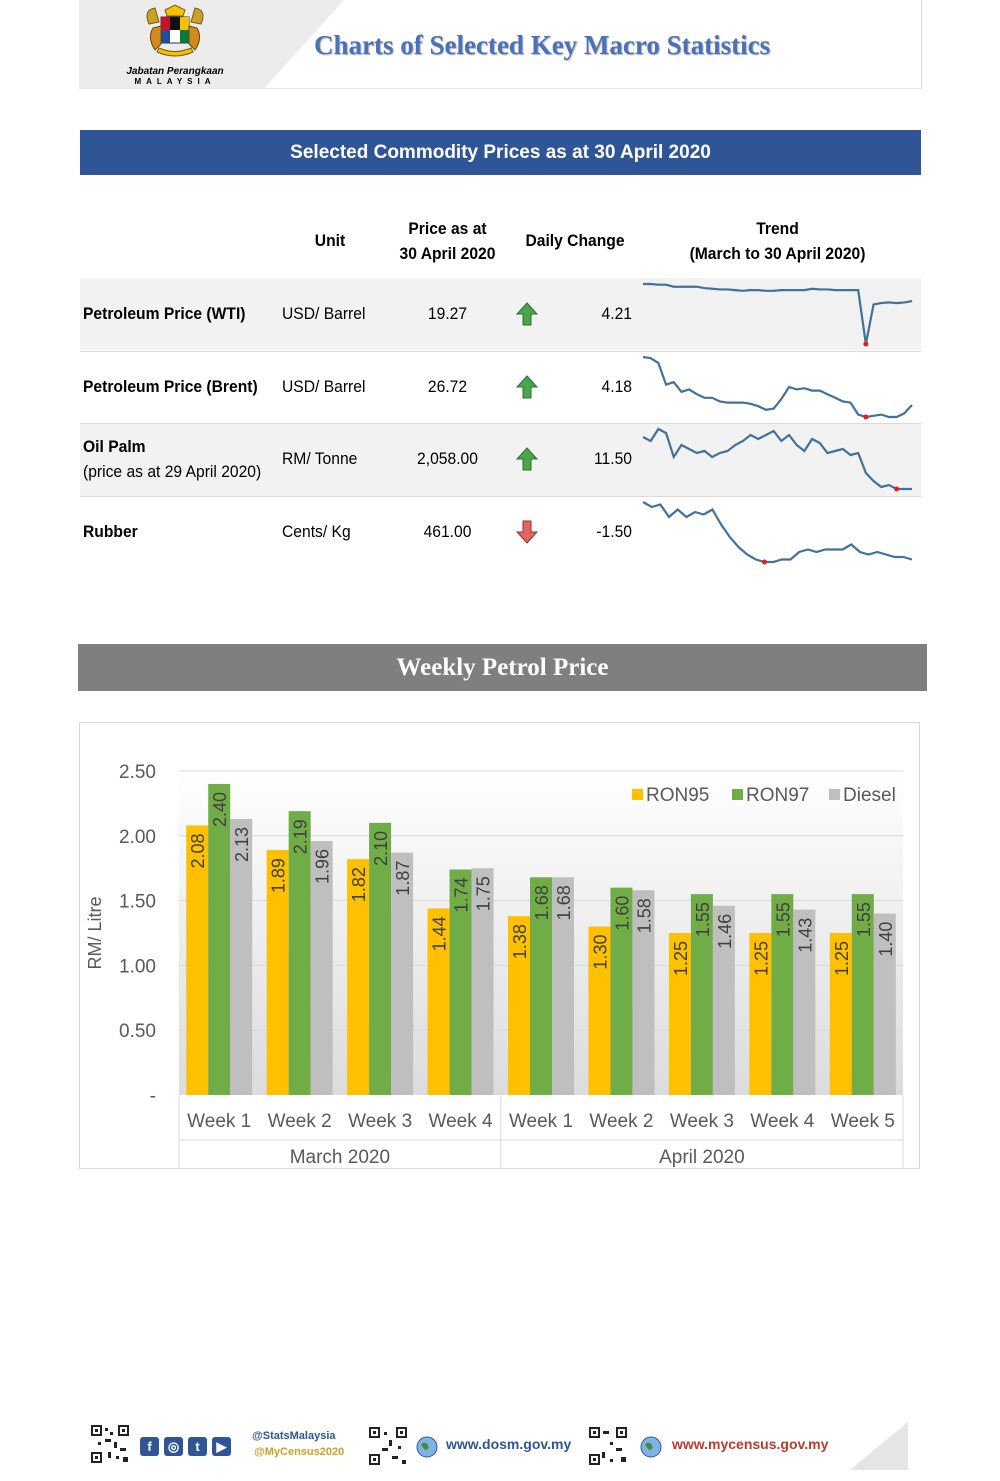 This screenshot has height=1481, width=1000. I want to click on x-tick-label: Week 4, so click(782, 1121).